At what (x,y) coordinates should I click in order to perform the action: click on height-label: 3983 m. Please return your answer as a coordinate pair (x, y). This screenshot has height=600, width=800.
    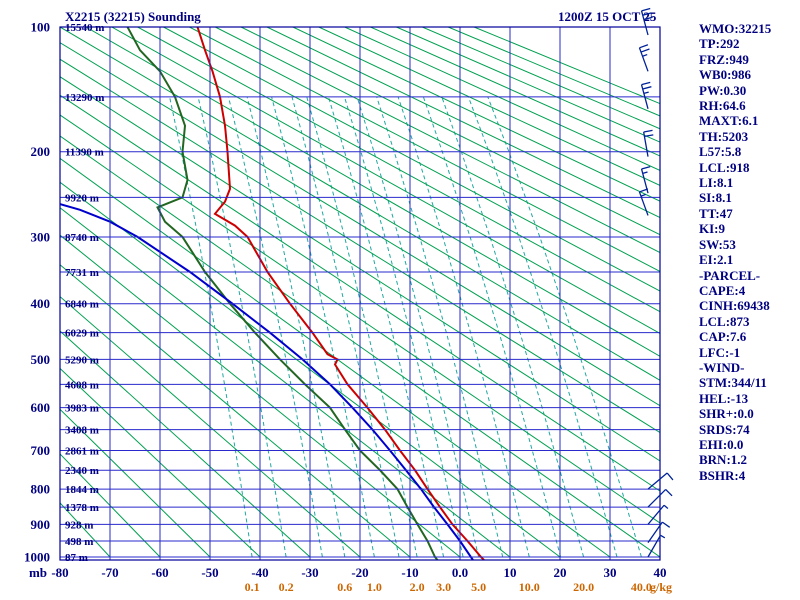
    Looking at the image, I should click on (82, 409).